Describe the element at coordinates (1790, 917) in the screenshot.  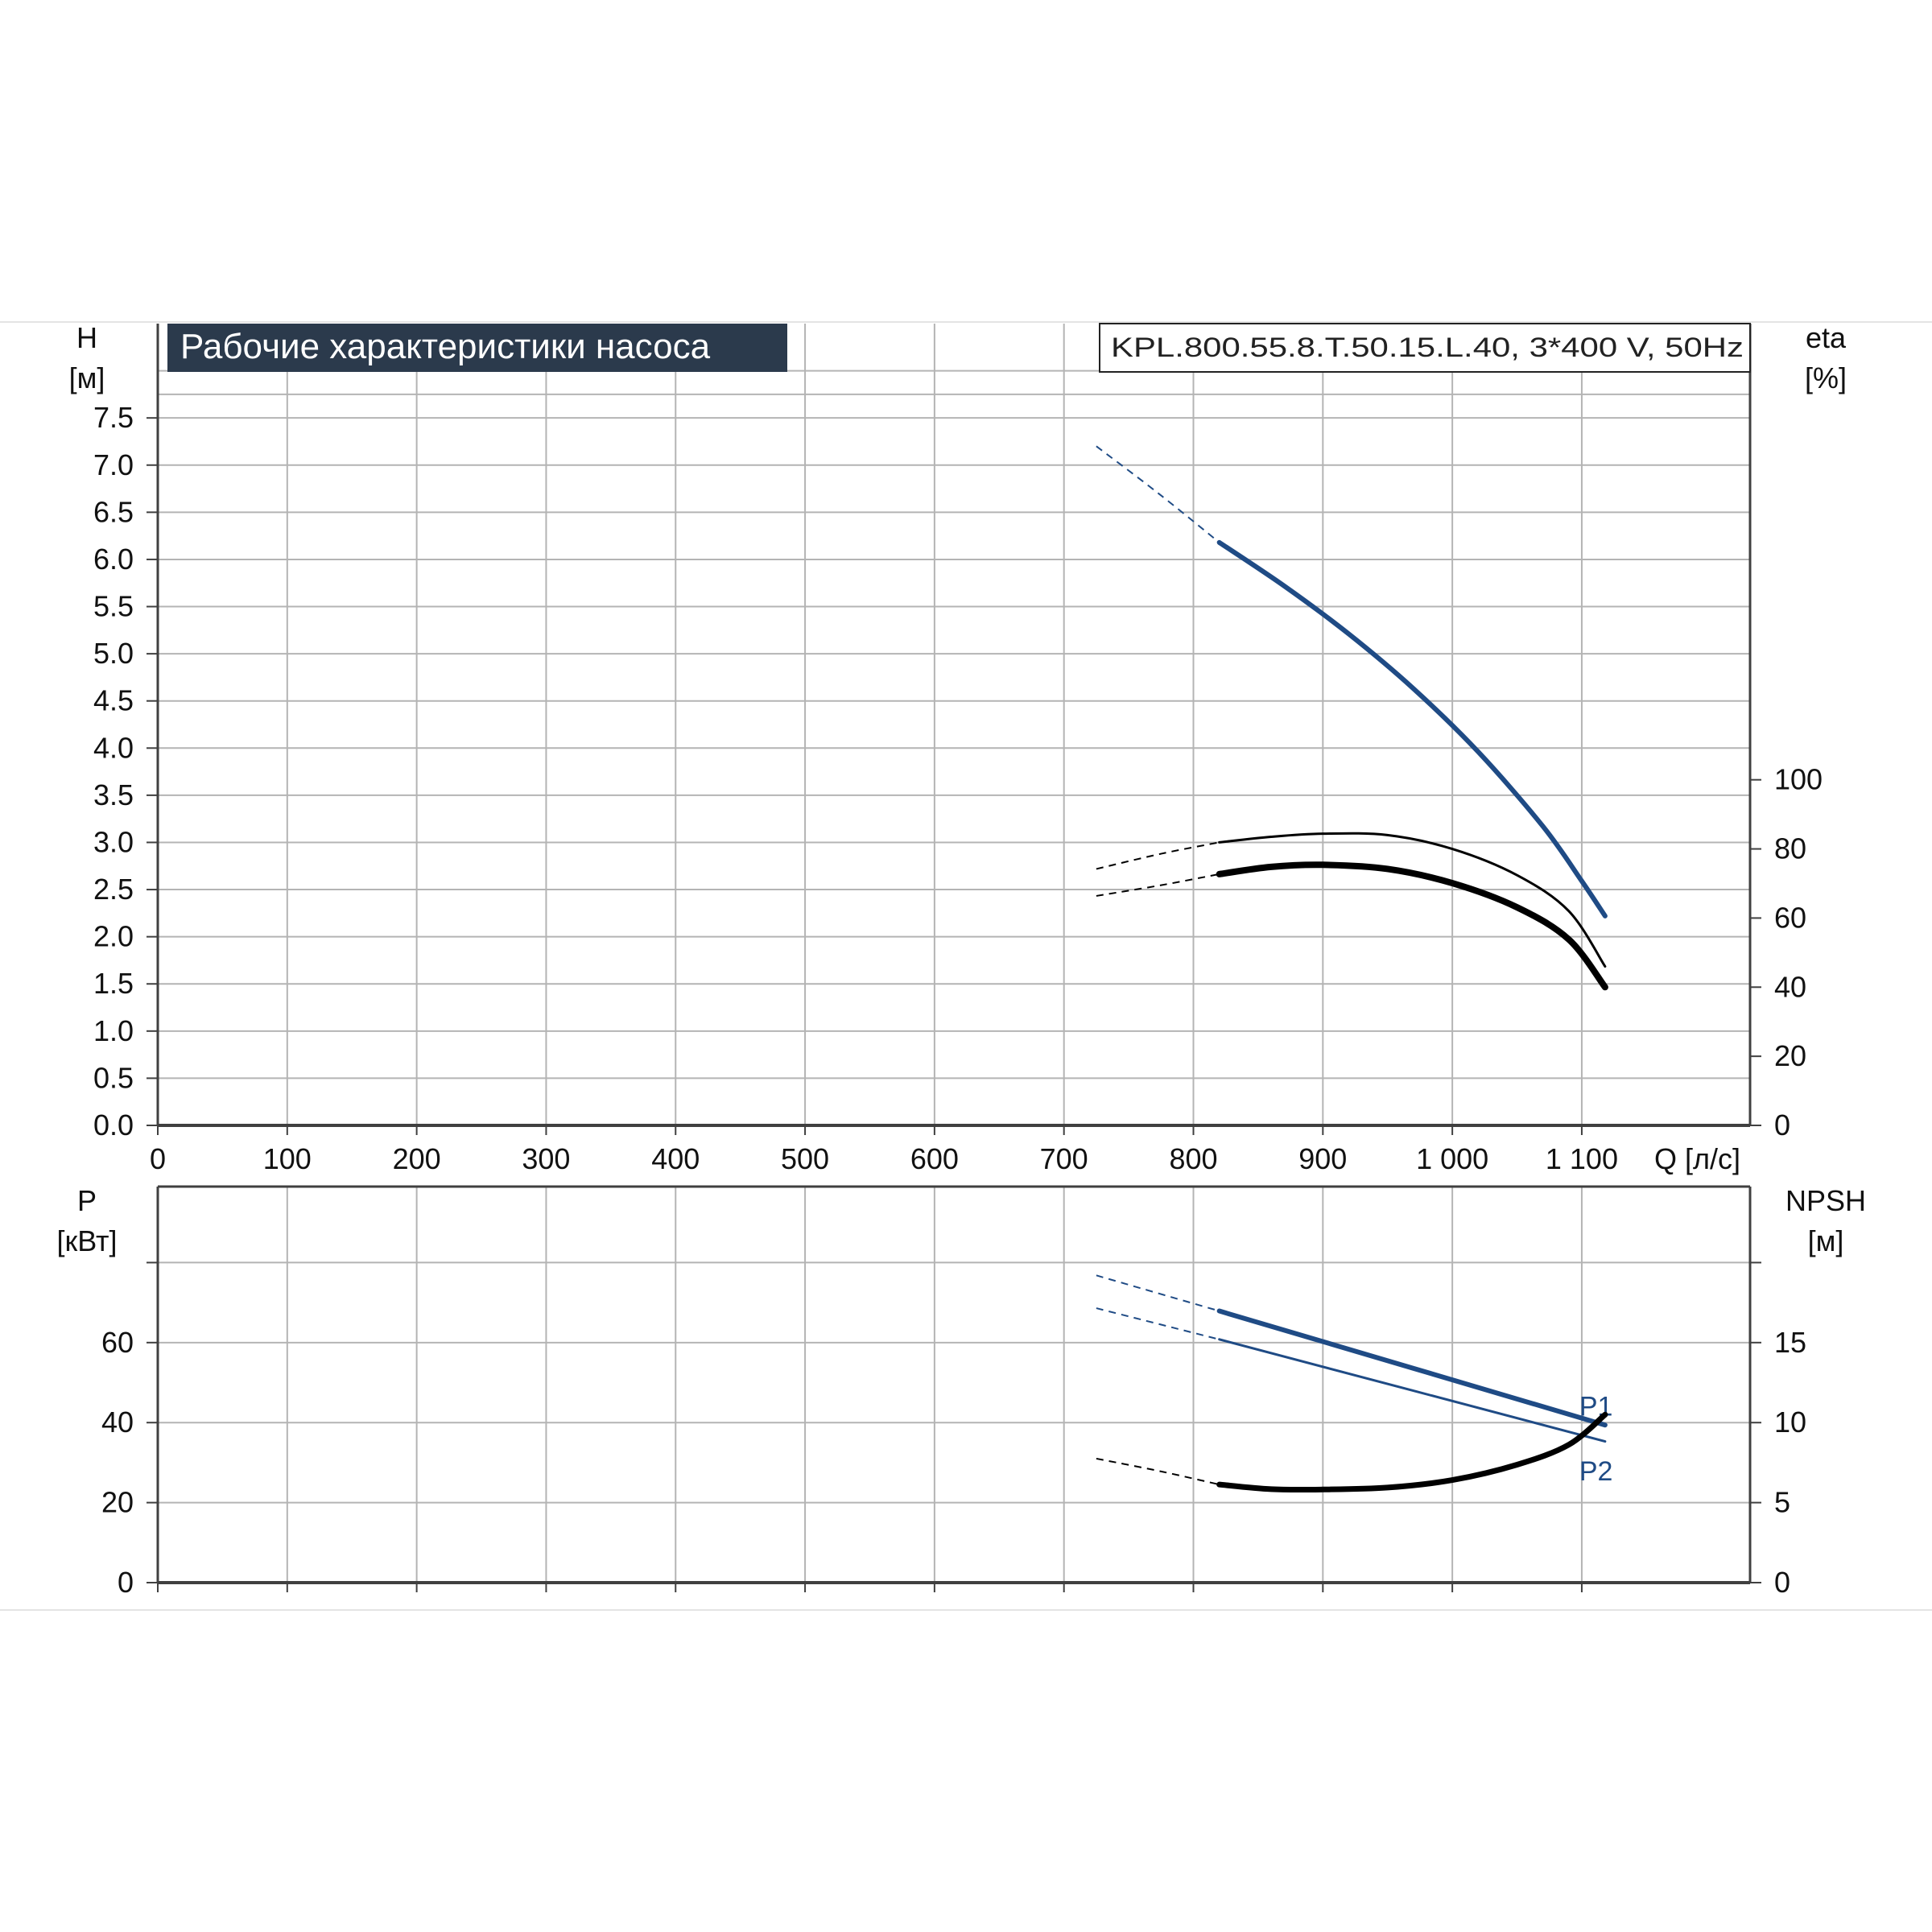
I see `y-right-tick-label: 60` at that location.